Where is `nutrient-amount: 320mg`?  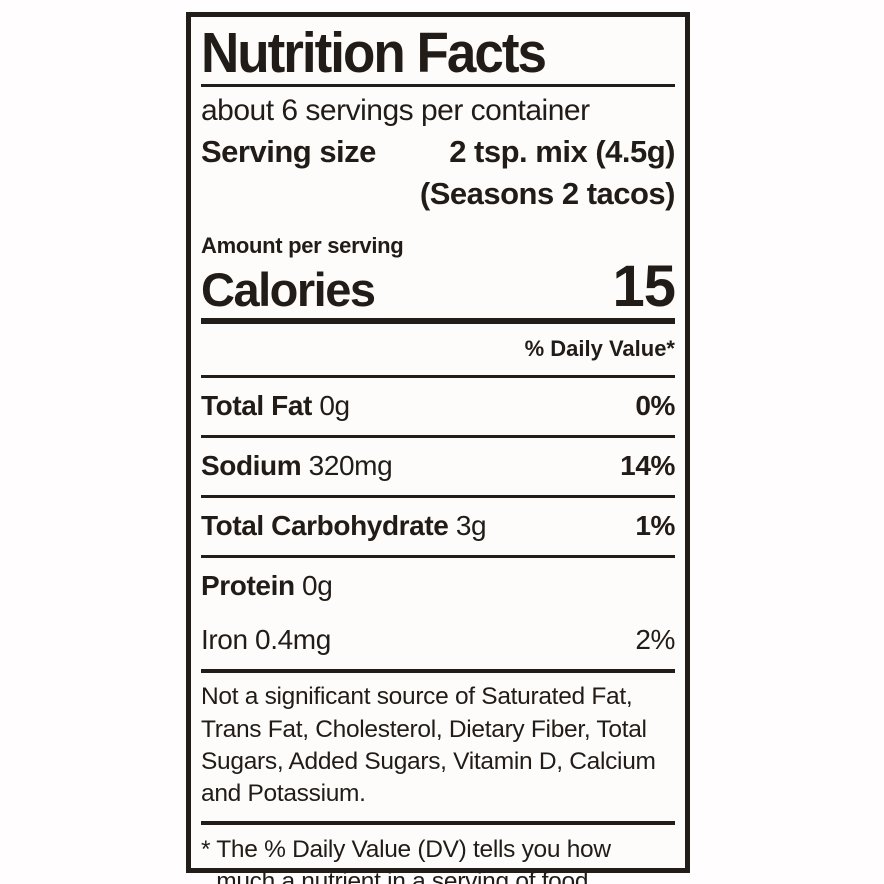
nutrient-amount: 320mg is located at coordinates (350, 466).